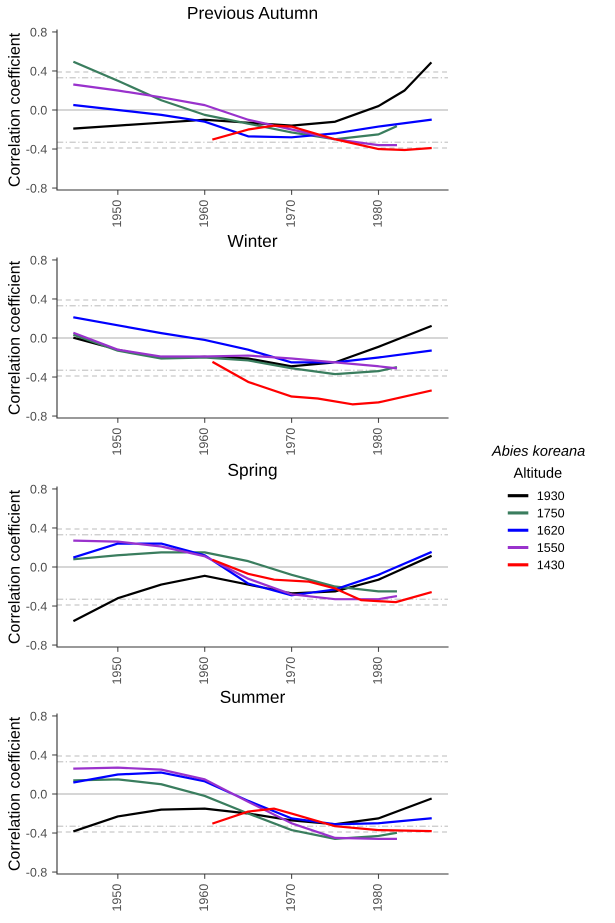 This screenshot has height=923, width=615. What do you see at coordinates (252, 13) in the screenshot?
I see `chart-title: Previous Autumn` at bounding box center [252, 13].